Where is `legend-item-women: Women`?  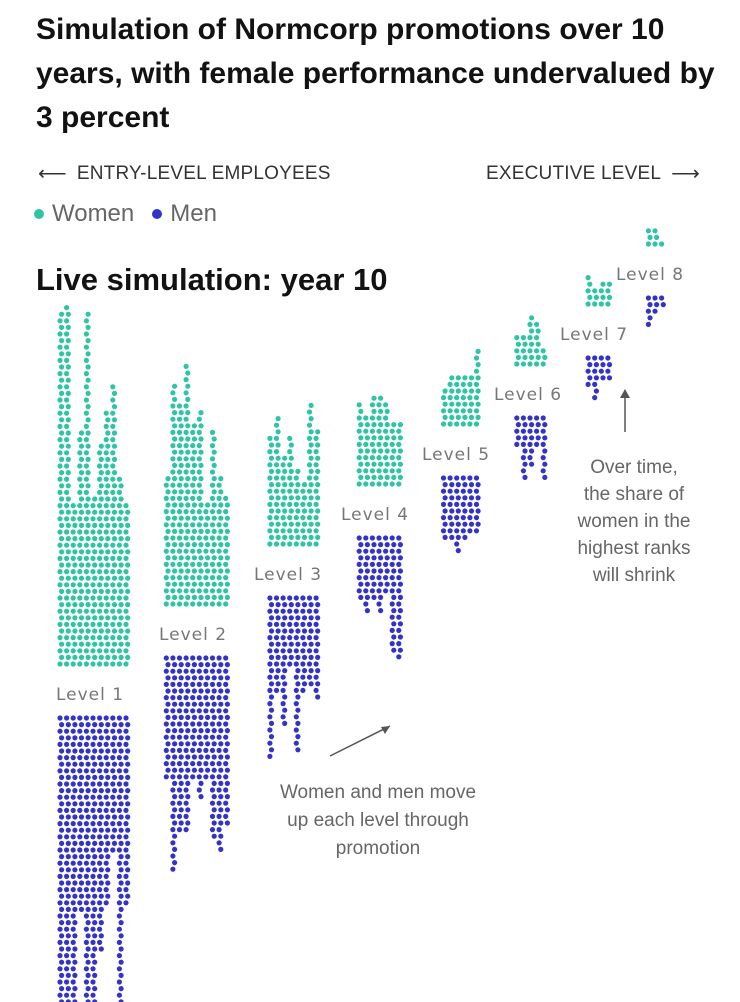
legend-item-women: Women is located at coordinates (84, 214).